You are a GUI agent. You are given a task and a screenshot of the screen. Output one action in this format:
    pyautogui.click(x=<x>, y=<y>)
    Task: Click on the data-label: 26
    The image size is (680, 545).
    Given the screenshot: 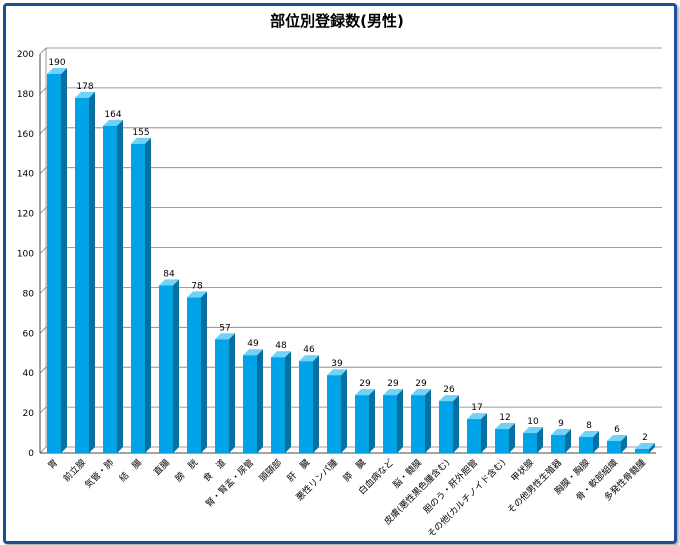 What is the action you would take?
    pyautogui.click(x=449, y=390)
    